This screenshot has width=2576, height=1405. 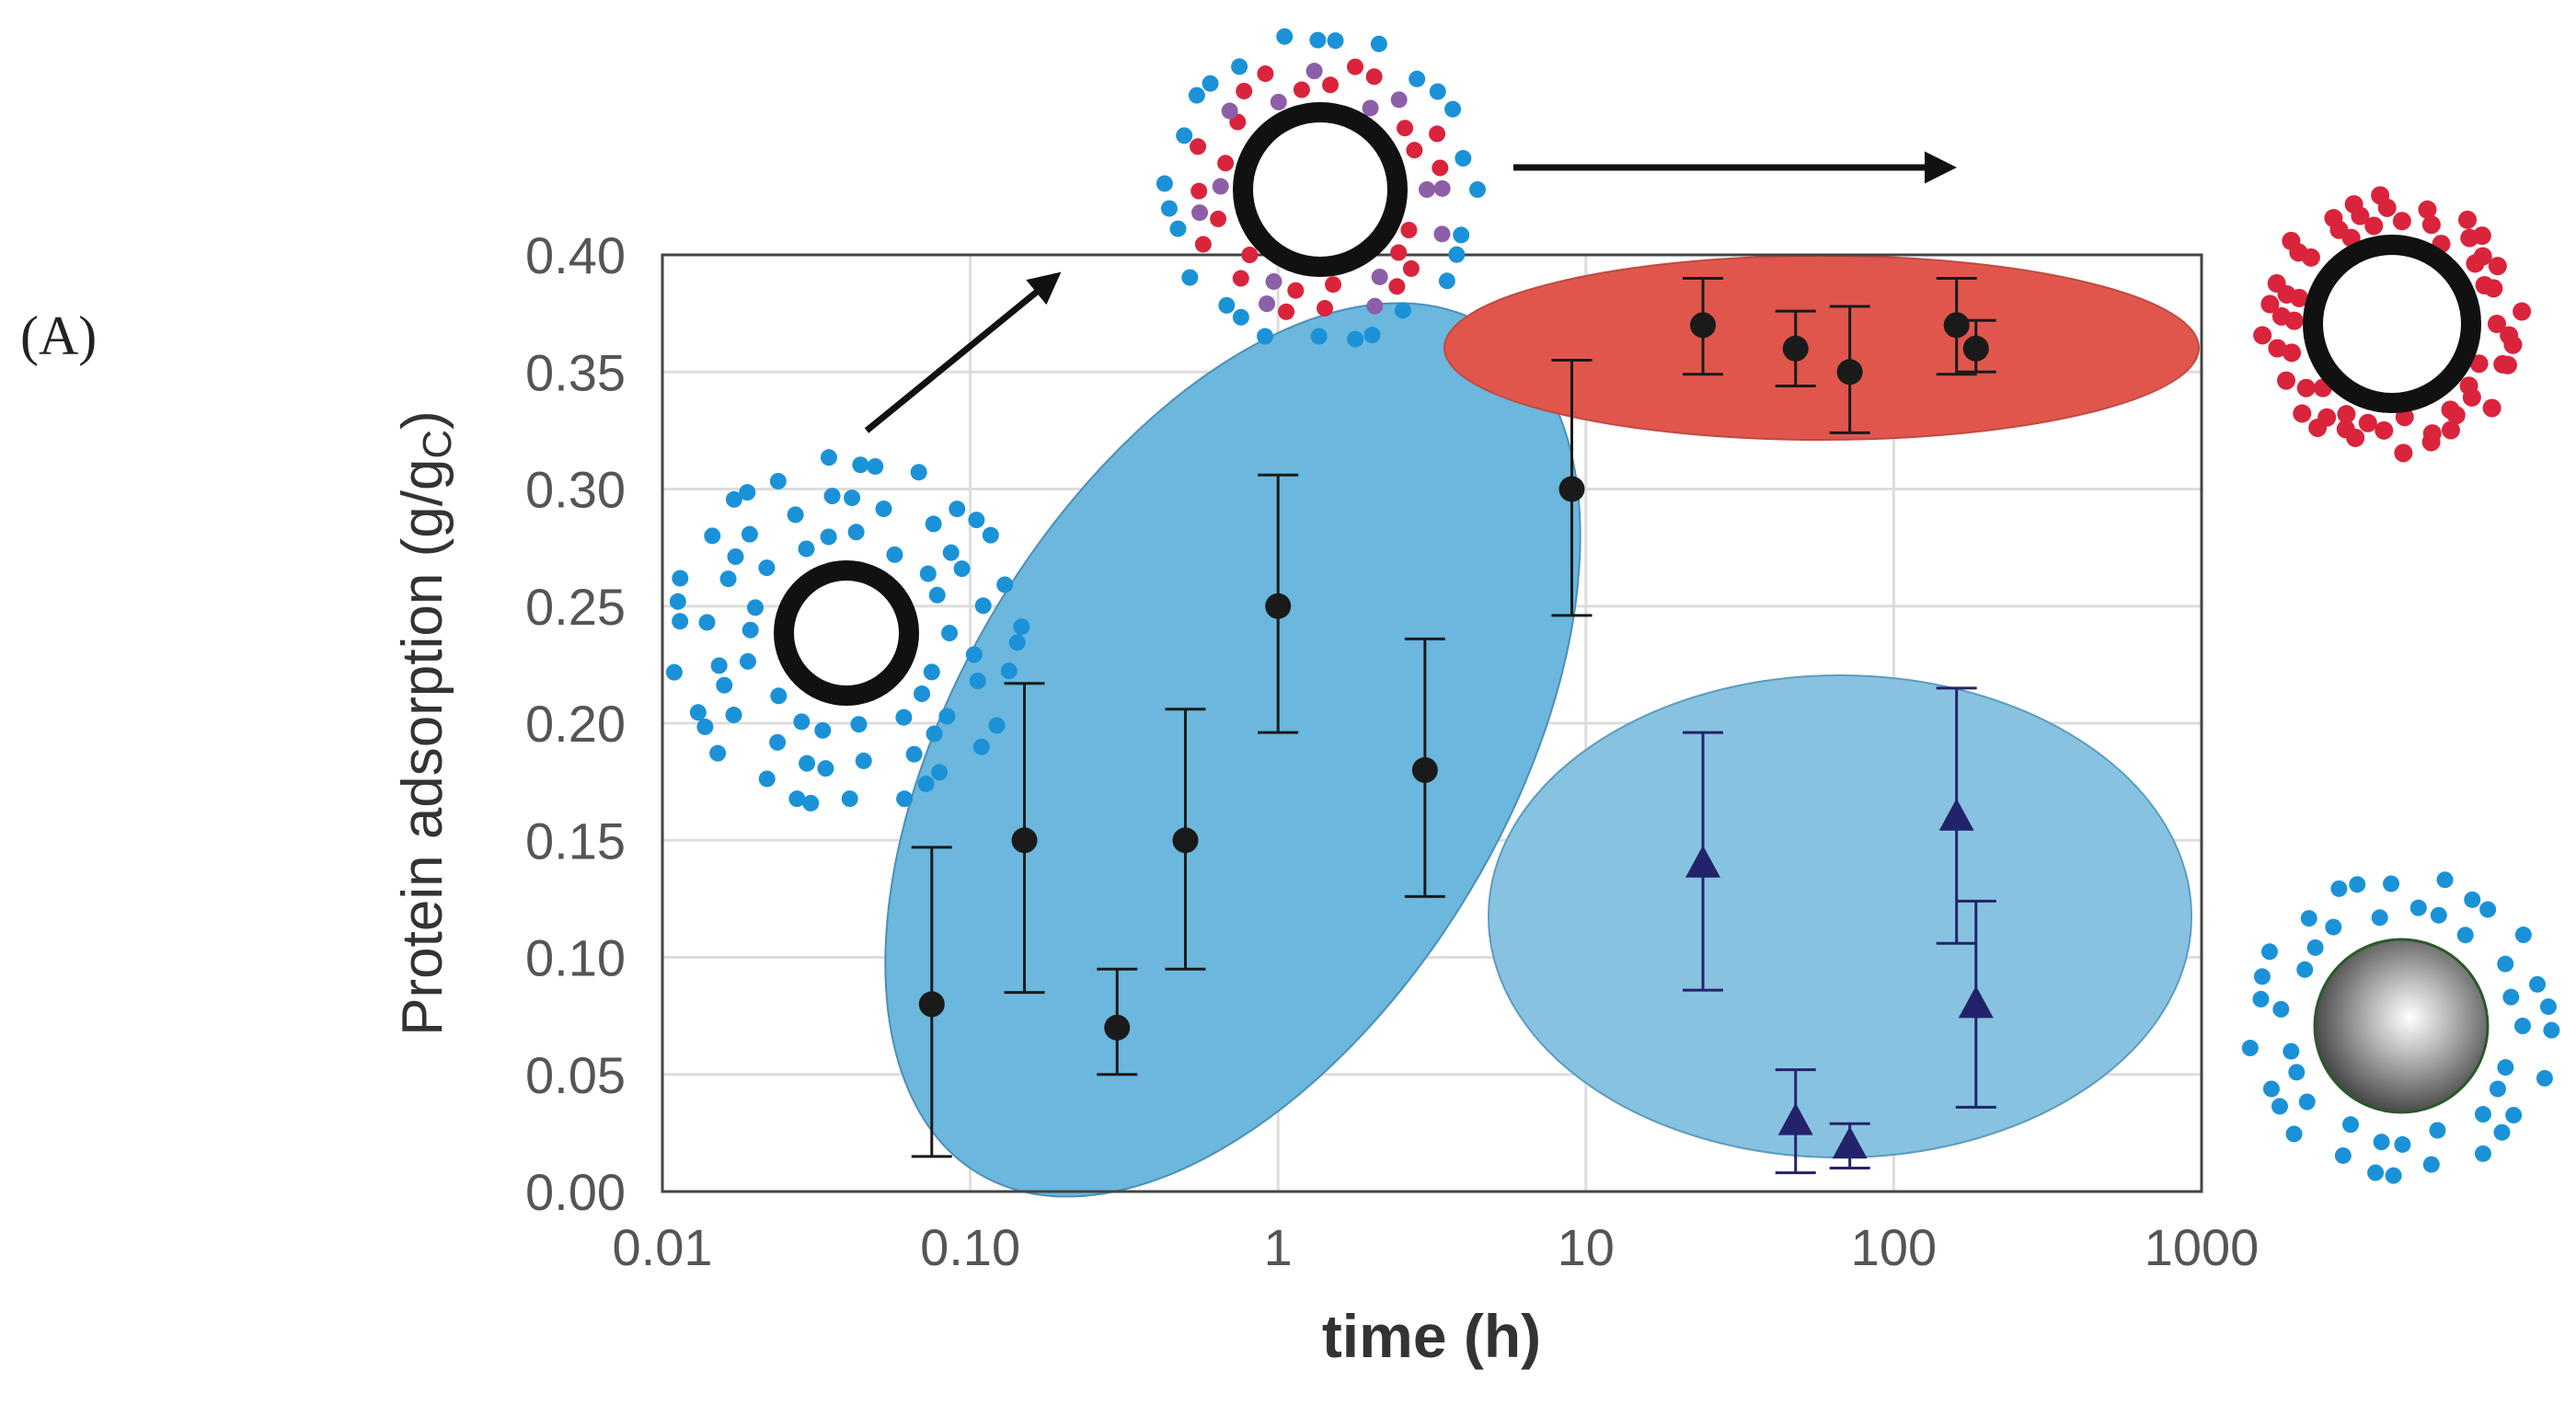 I want to click on x-tick-label: 0.10, so click(x=970, y=1247).